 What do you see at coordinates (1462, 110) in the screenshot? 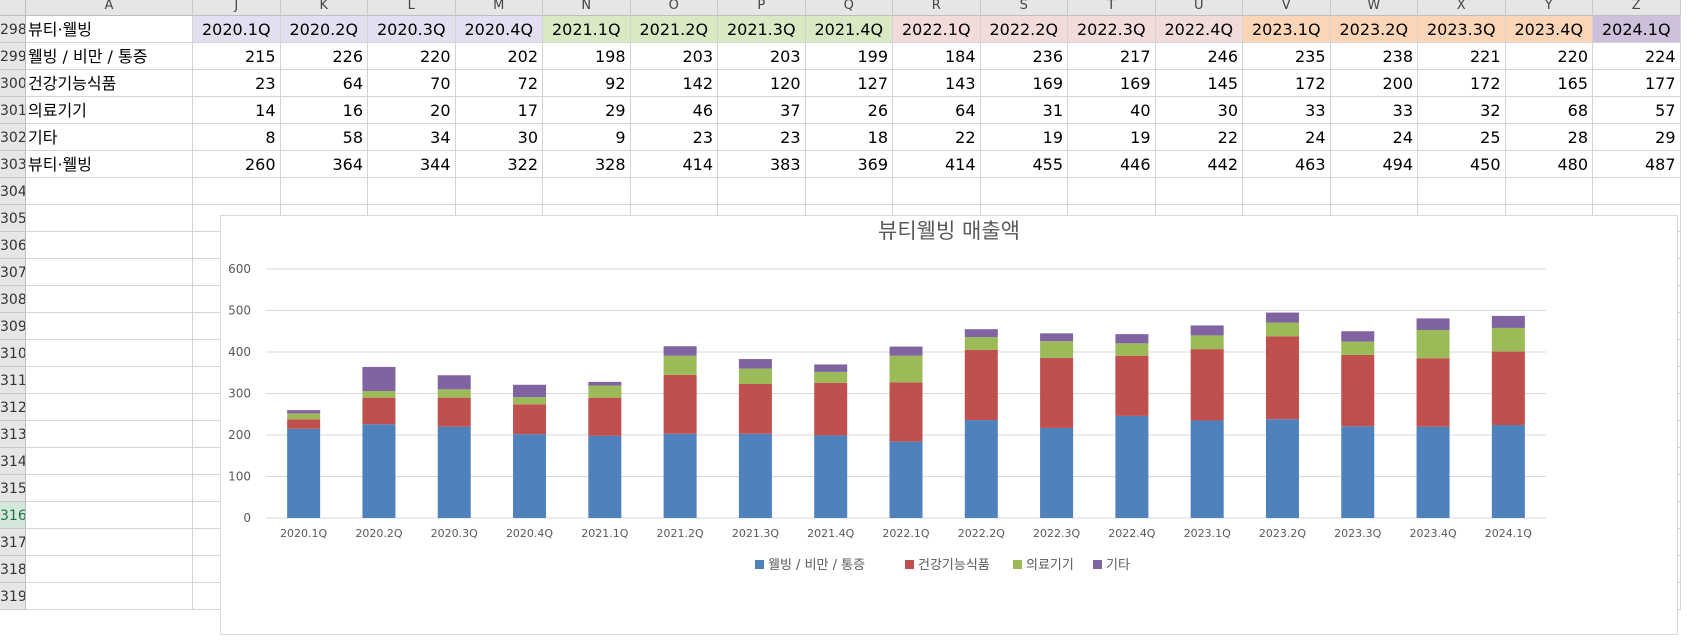
I see `cell-value: 32` at bounding box center [1462, 110].